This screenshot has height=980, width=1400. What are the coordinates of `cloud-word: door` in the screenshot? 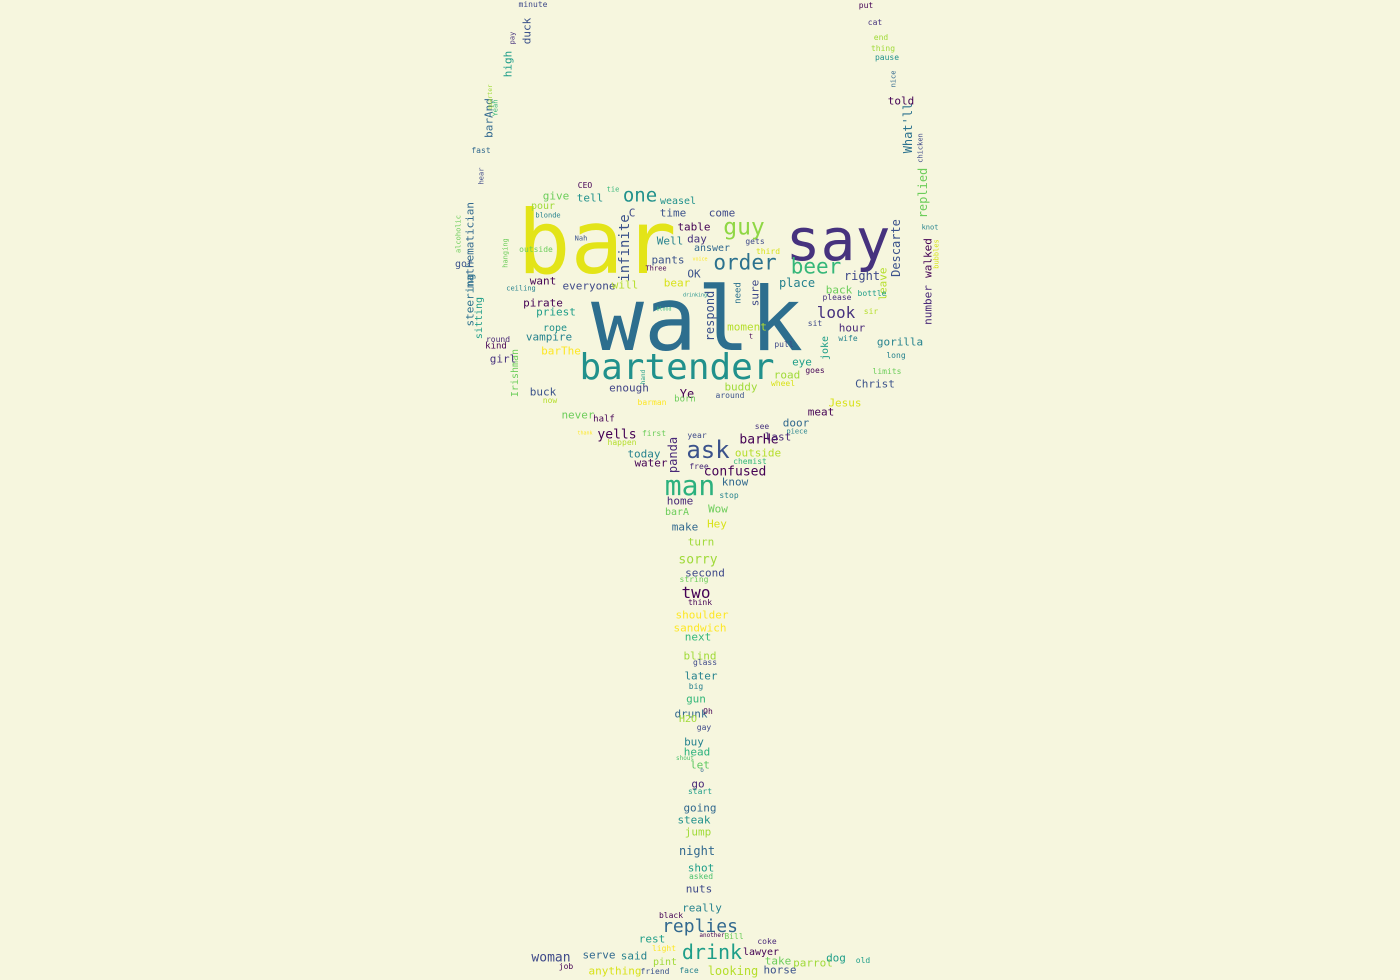 It's located at (796, 423).